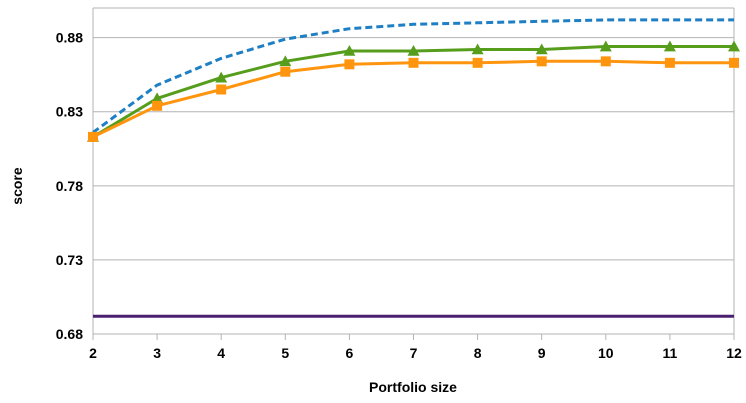  Describe the element at coordinates (221, 353) in the screenshot. I see `x-tick-label: 4` at that location.